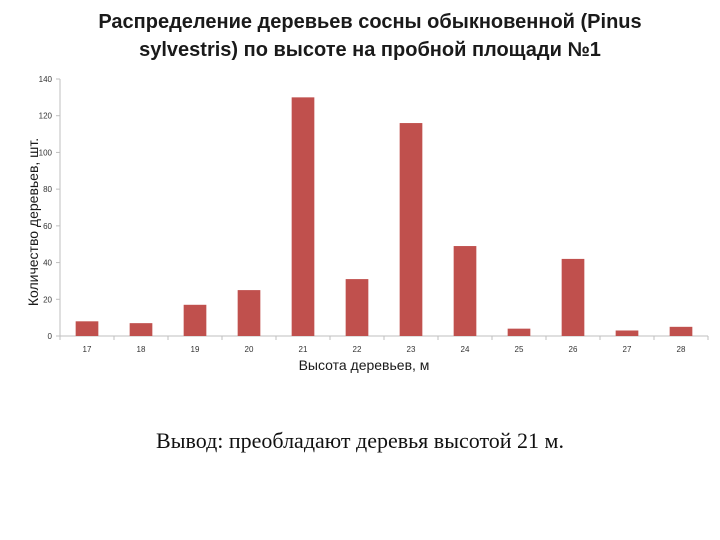 Image resolution: width=720 pixels, height=540 pixels. I want to click on y-tick-label: 40, so click(47, 263).